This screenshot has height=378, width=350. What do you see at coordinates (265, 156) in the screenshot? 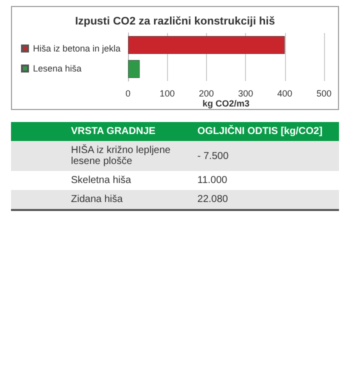
I see `text: - 7.500` at bounding box center [265, 156].